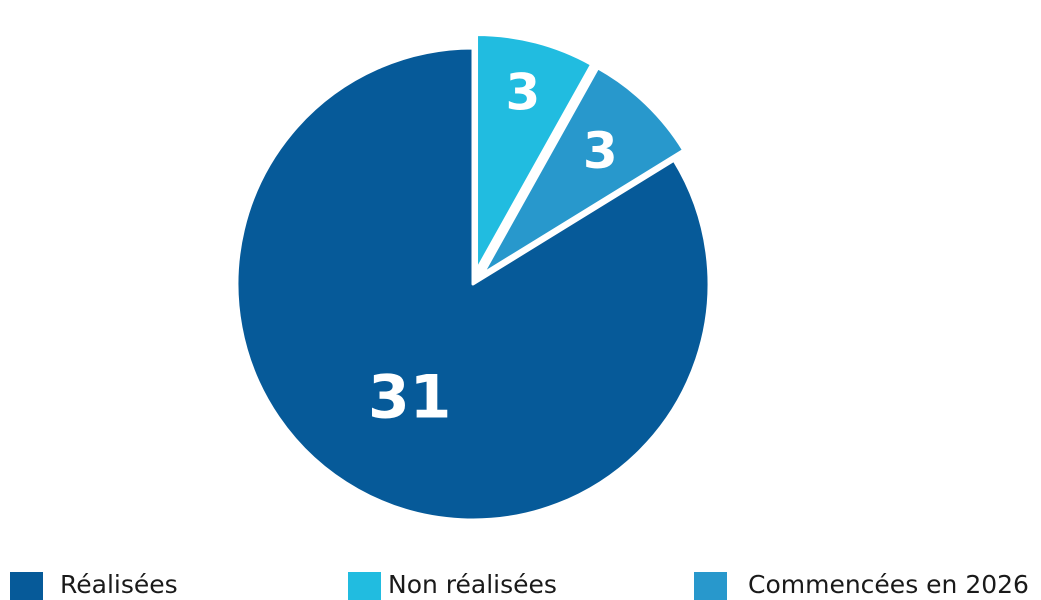  What do you see at coordinates (523, 92) in the screenshot?
I see `data-label-non-realisees: 3` at bounding box center [523, 92].